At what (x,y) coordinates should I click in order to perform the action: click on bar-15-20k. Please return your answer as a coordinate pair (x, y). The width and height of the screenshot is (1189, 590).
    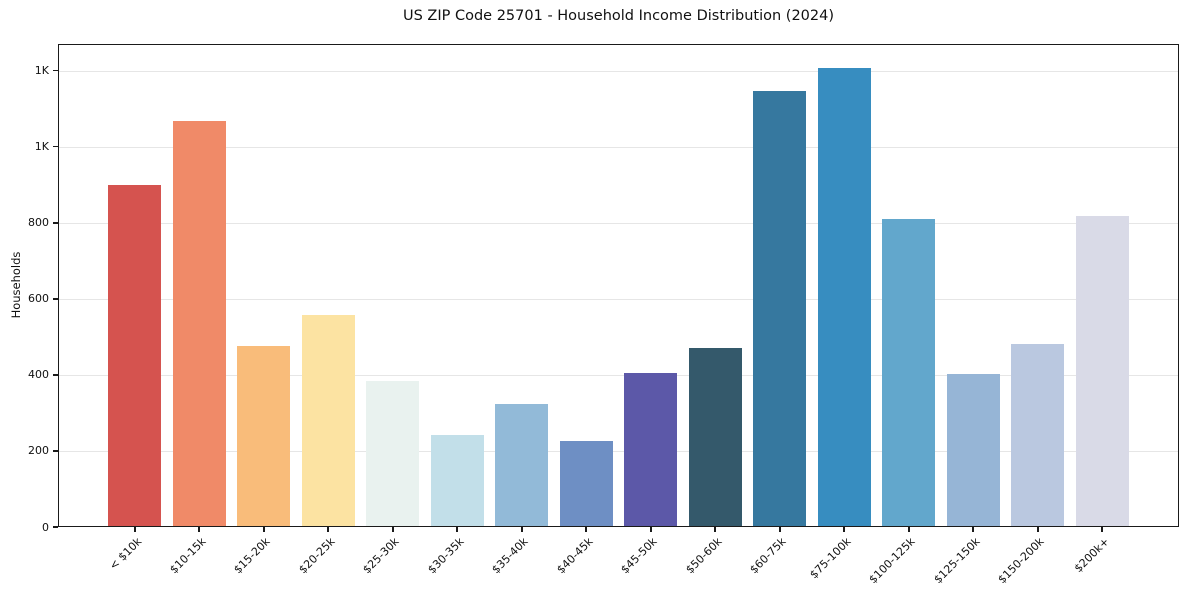
    Looking at the image, I should click on (264, 436).